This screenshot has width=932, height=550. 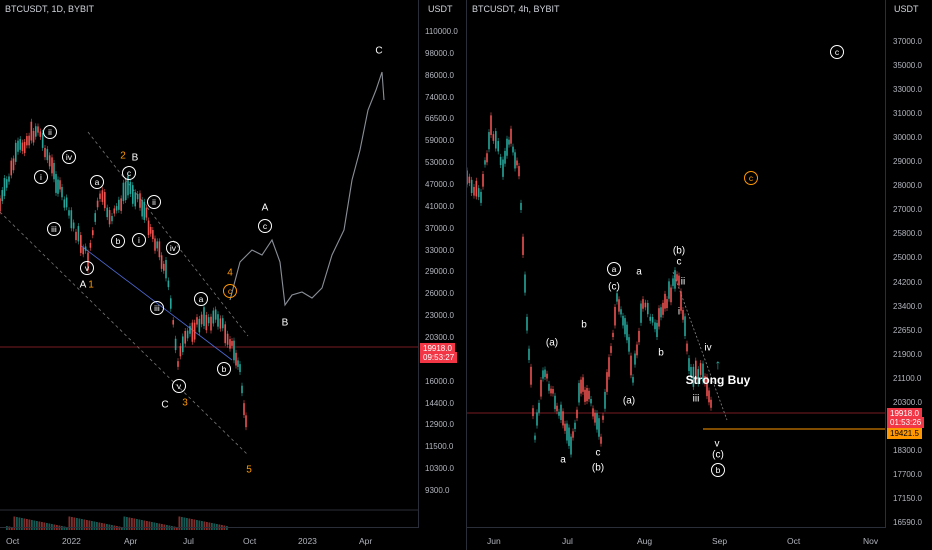 What do you see at coordinates (563, 460) in the screenshot?
I see `wave-label: a` at bounding box center [563, 460].